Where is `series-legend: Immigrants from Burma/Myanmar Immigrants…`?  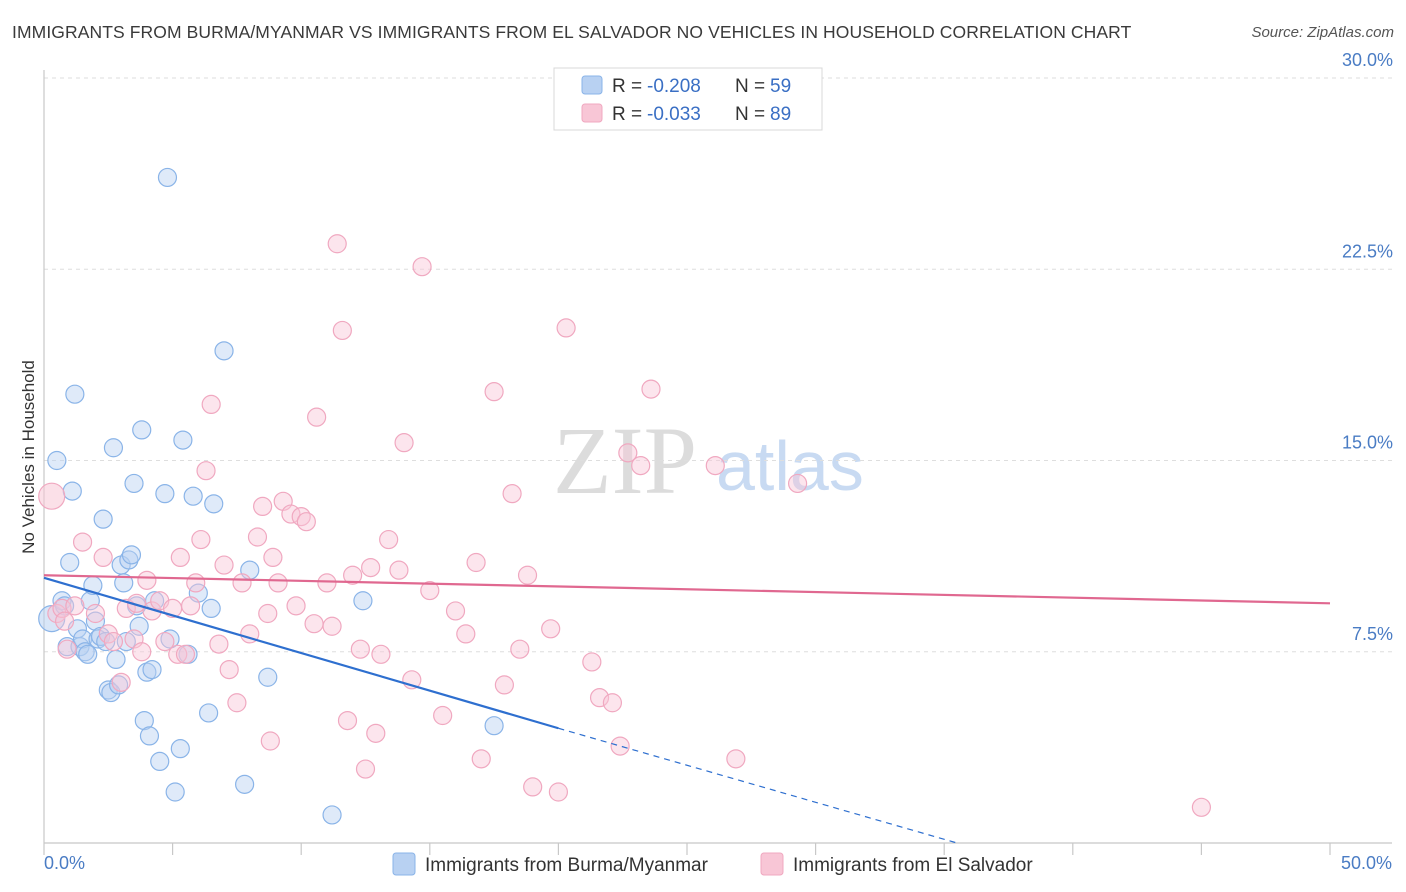 series-legend: Immigrants from Burma/Myanmar Immigrants… is located at coordinates (712, 864).